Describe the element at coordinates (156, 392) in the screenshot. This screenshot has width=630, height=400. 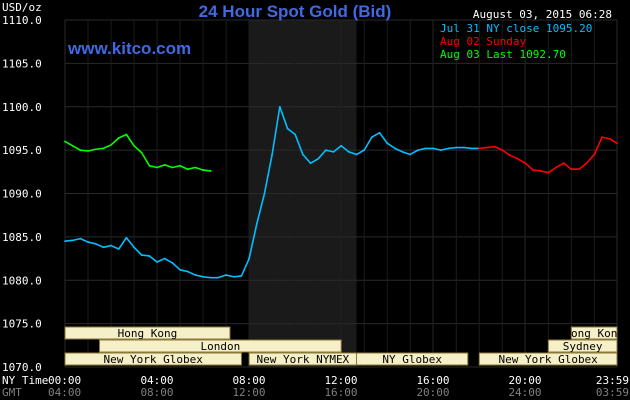
I see `x-tick-label-gmt: 08:00` at that location.